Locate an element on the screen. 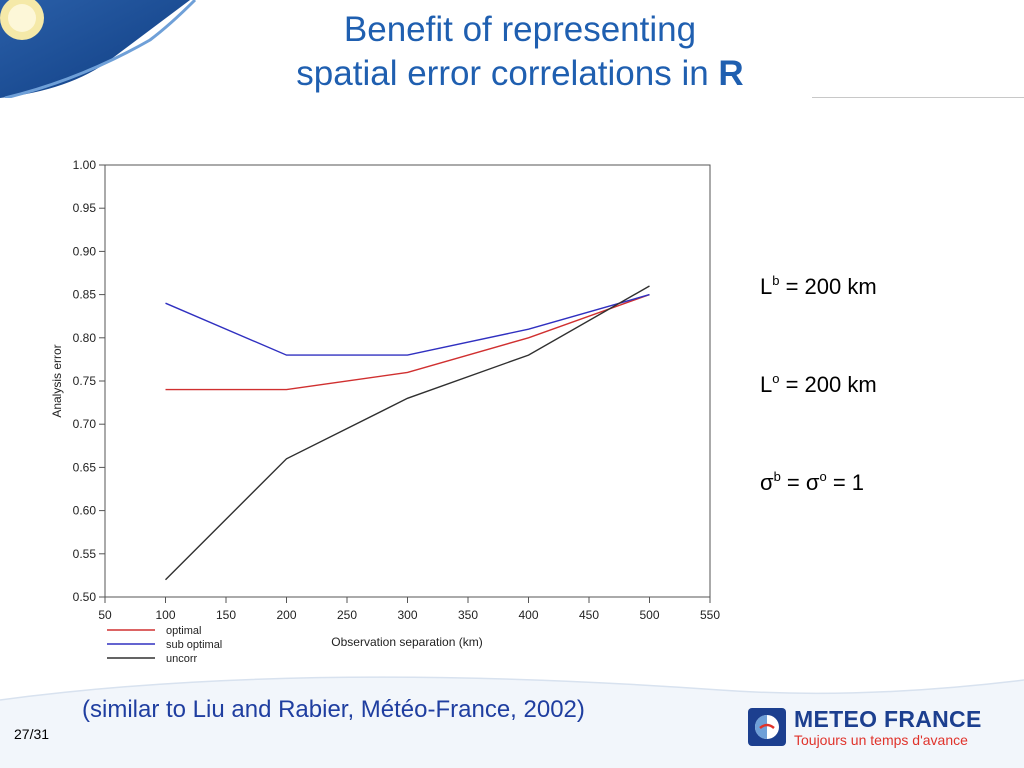 The image size is (1024, 768). y-tick-label: 0.80 is located at coordinates (85, 338).